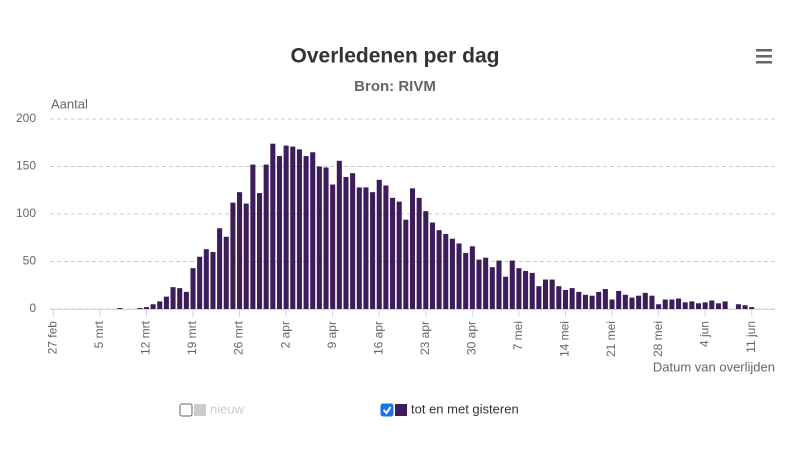  I want to click on x-tick-label: 21 mei, so click(611, 339).